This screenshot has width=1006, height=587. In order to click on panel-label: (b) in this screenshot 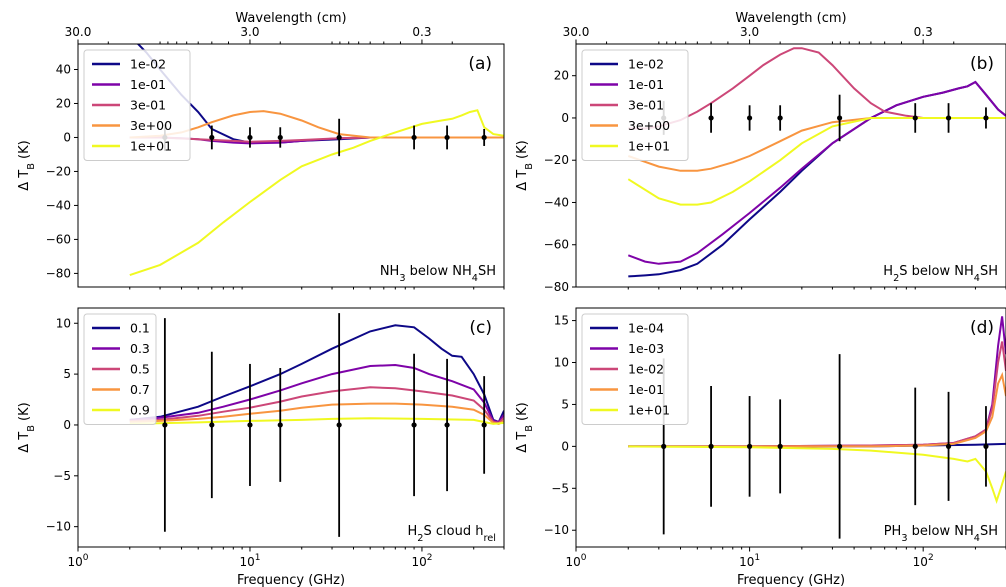, I will do `click(982, 64)`.